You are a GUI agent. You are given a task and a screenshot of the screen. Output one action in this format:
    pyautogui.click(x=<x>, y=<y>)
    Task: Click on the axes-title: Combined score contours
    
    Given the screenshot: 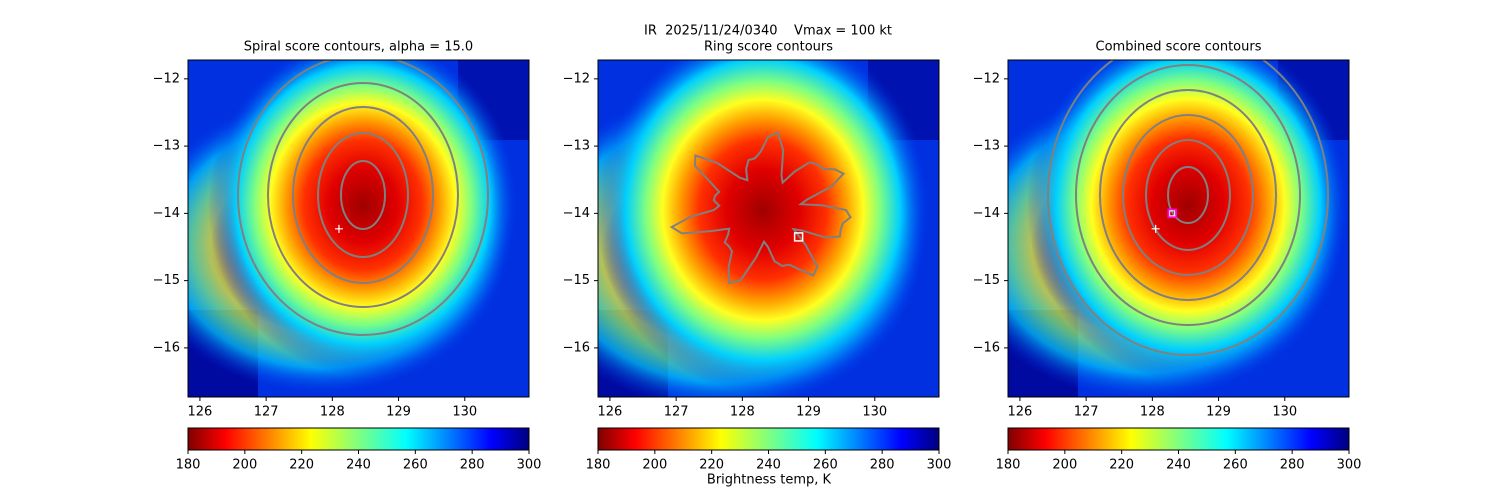 What is the action you would take?
    pyautogui.click(x=1179, y=47)
    